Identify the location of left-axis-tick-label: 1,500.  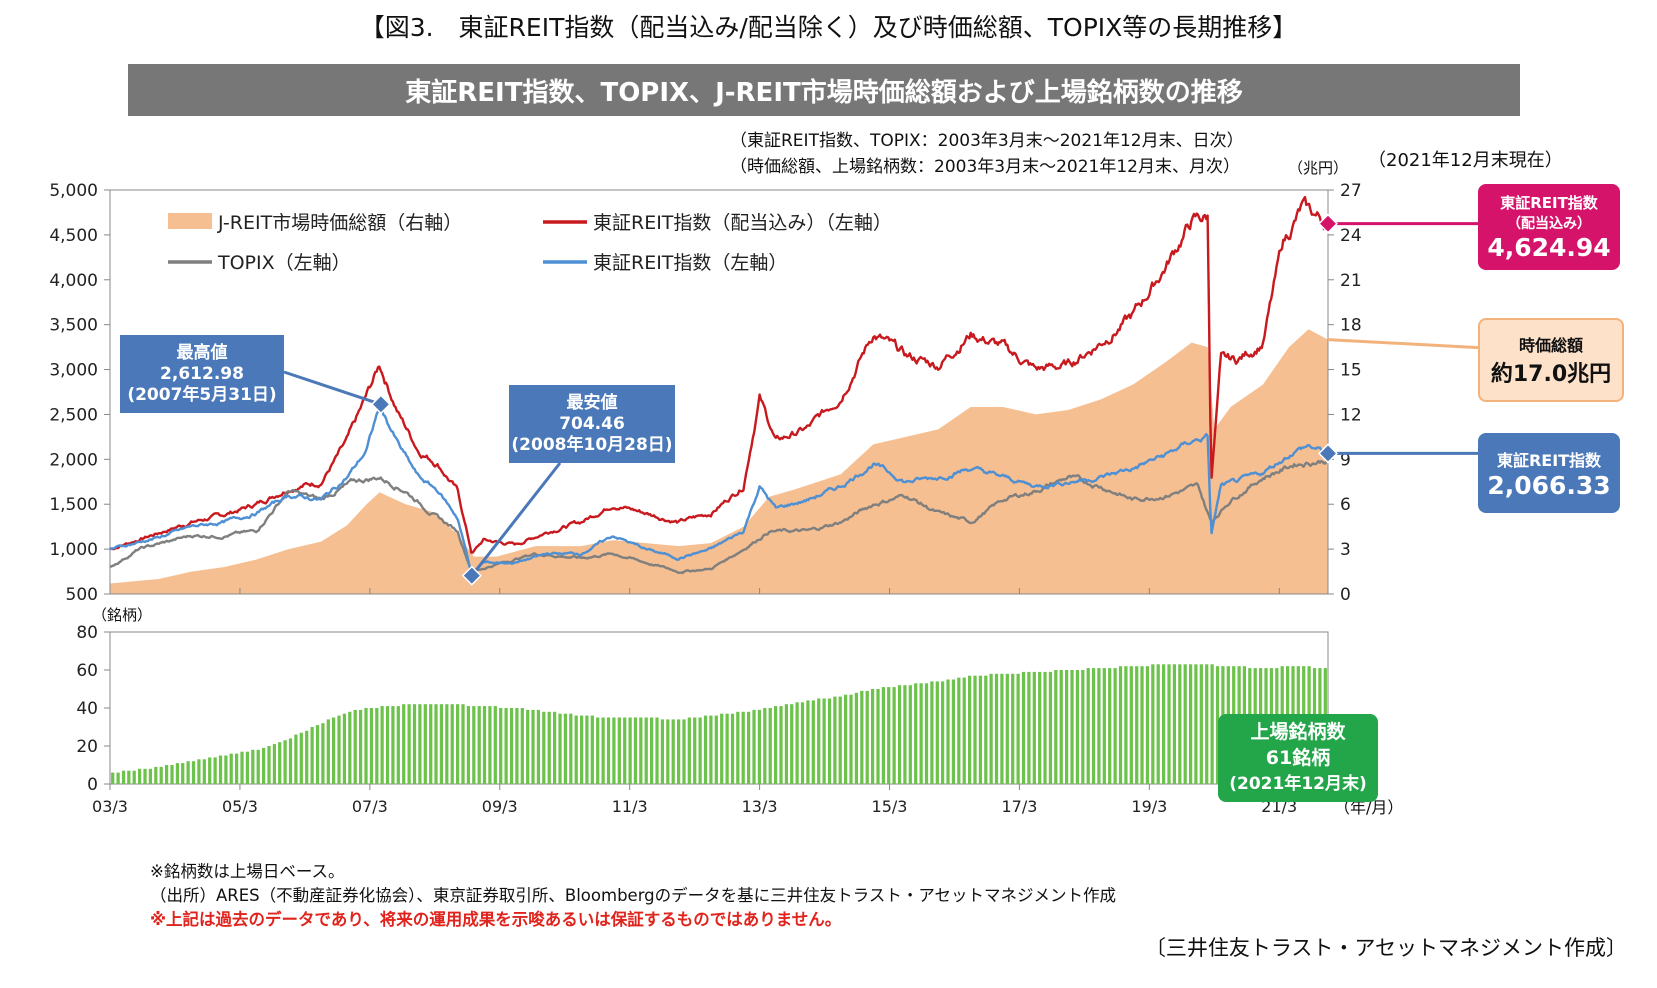
(73, 505).